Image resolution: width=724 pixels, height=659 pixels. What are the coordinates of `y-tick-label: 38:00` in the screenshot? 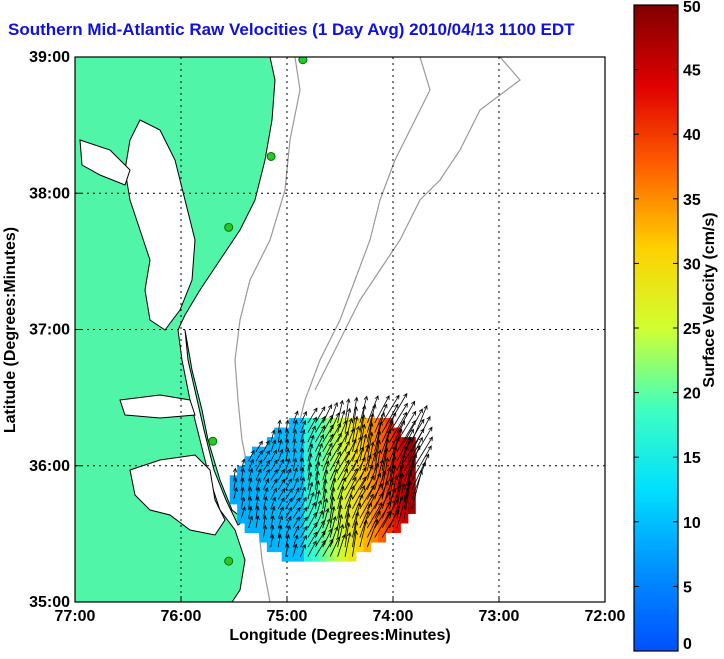 It's located at (49, 193).